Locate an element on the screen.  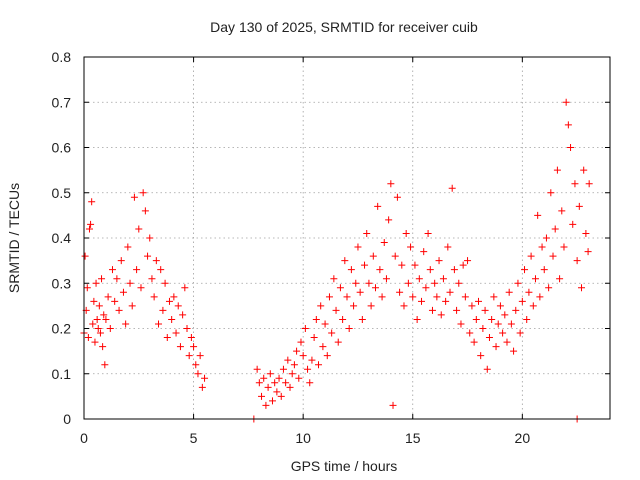
y-tick-label: 0.7 is located at coordinates (62, 102).